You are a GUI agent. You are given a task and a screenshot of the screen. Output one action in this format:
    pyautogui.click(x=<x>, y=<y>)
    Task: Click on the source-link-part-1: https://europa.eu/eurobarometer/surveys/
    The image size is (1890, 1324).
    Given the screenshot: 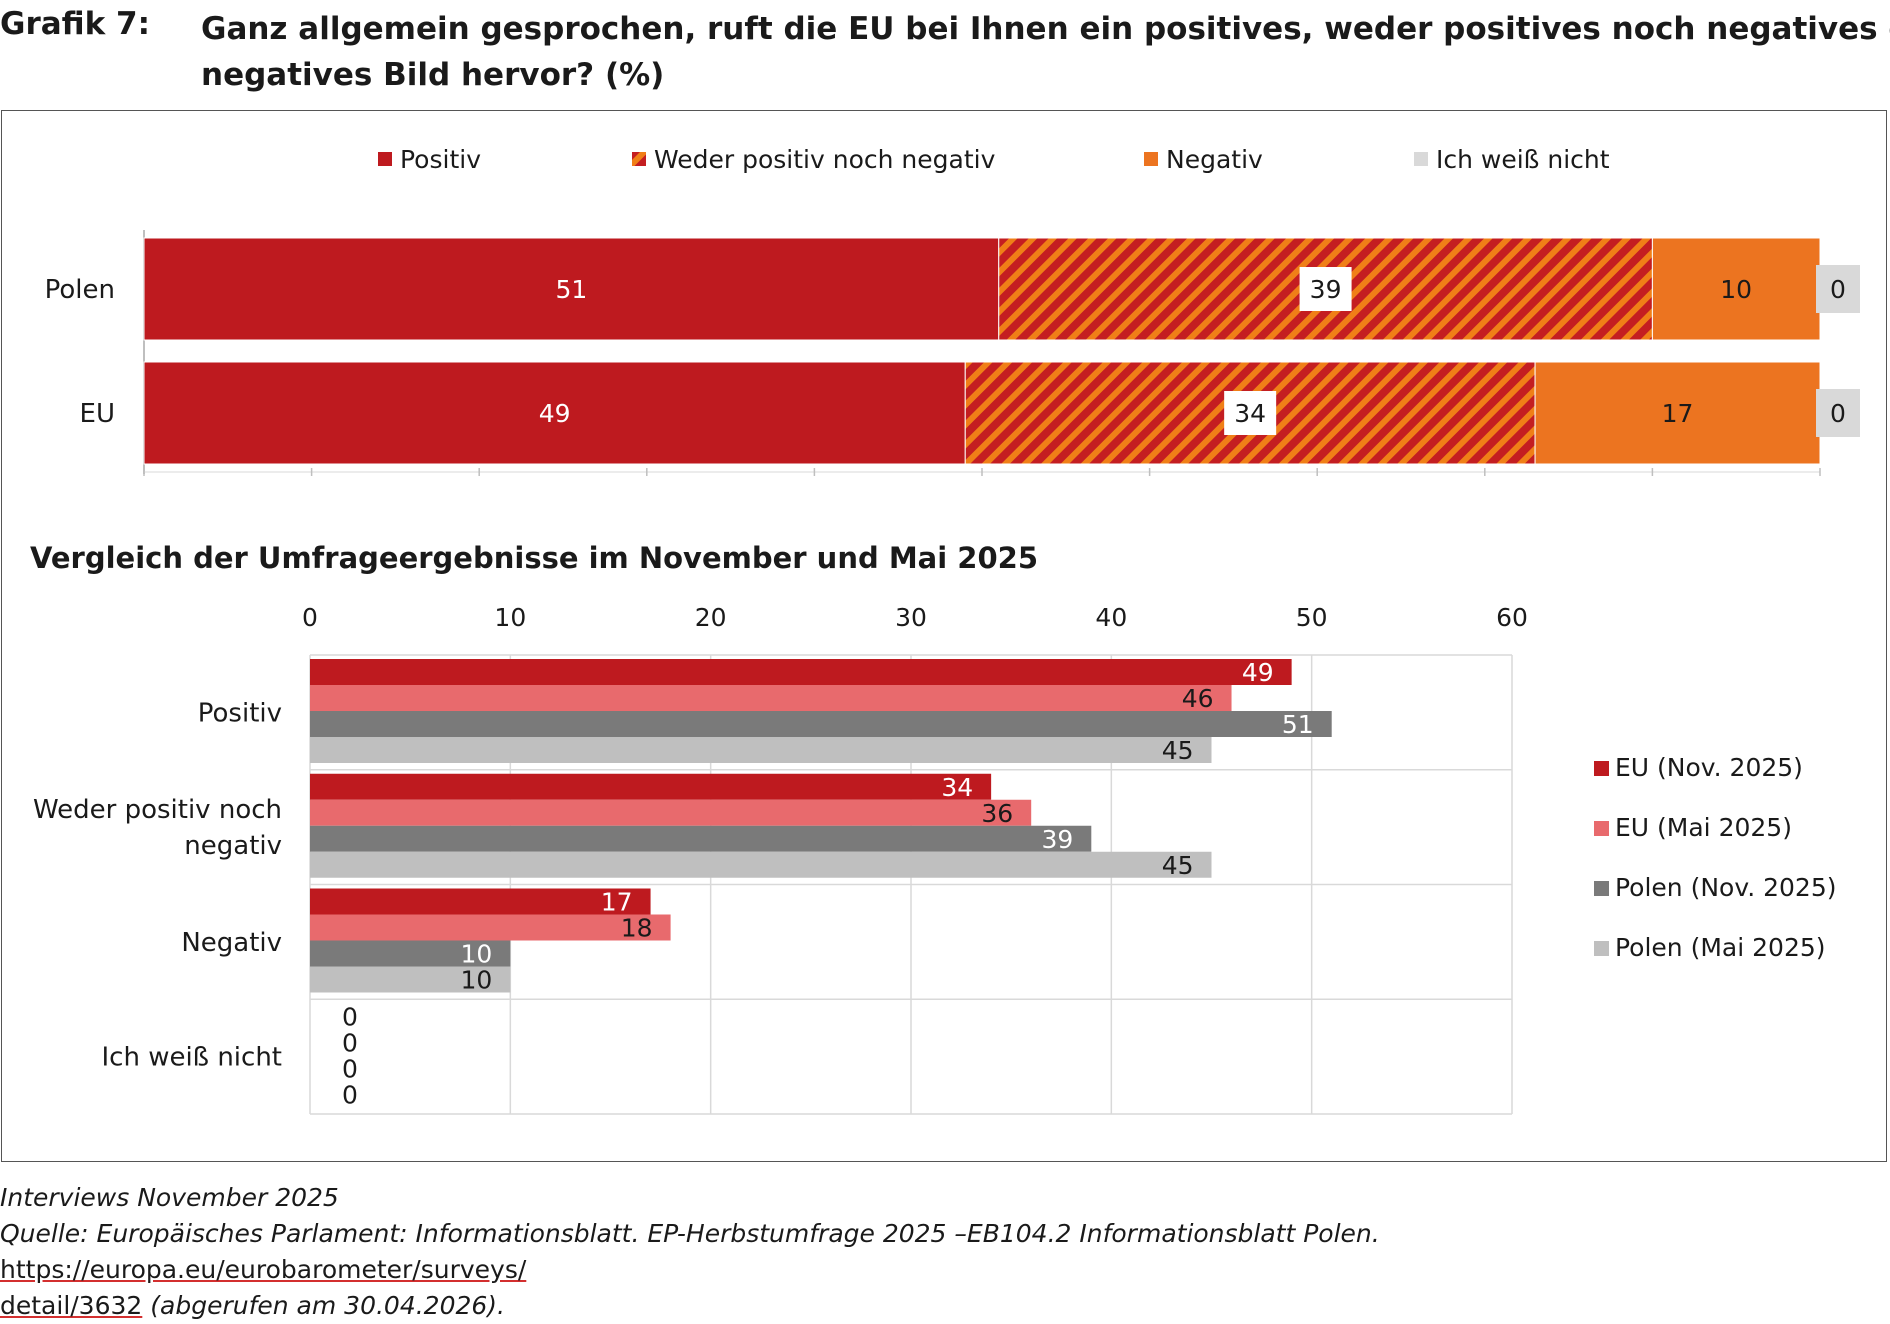 What is the action you would take?
    pyautogui.click(x=263, y=1269)
    